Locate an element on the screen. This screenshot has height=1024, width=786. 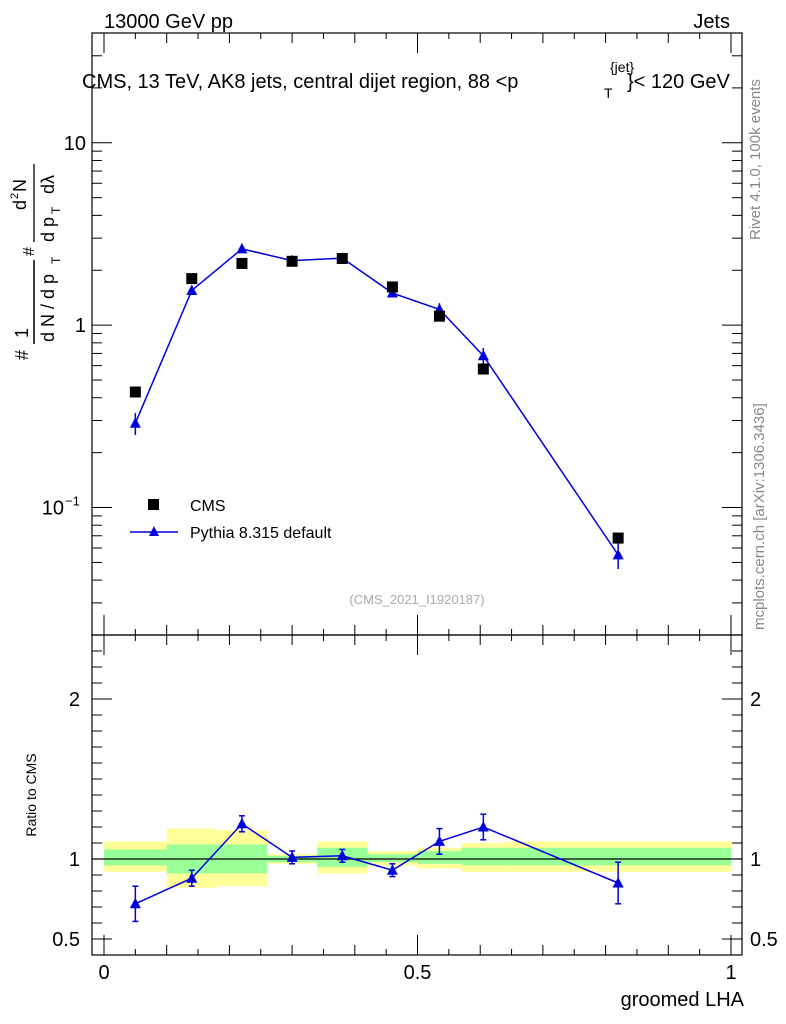
ratio-ytick-label-left: 0.5 is located at coordinates (66, 940).